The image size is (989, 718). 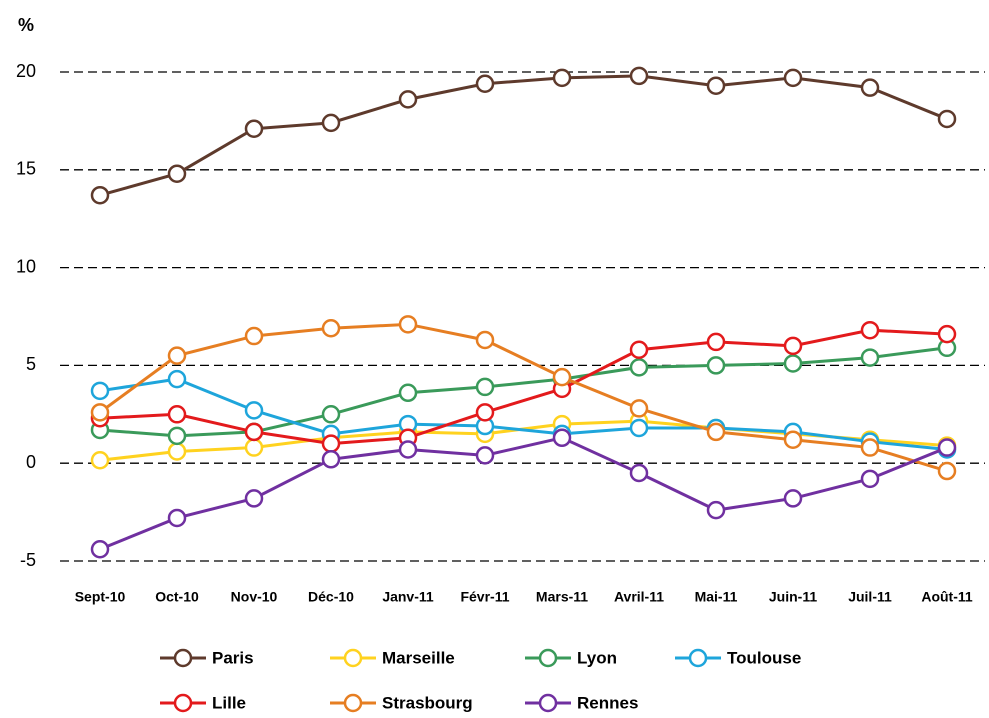 I want to click on legend-label: Lyon, so click(x=597, y=657).